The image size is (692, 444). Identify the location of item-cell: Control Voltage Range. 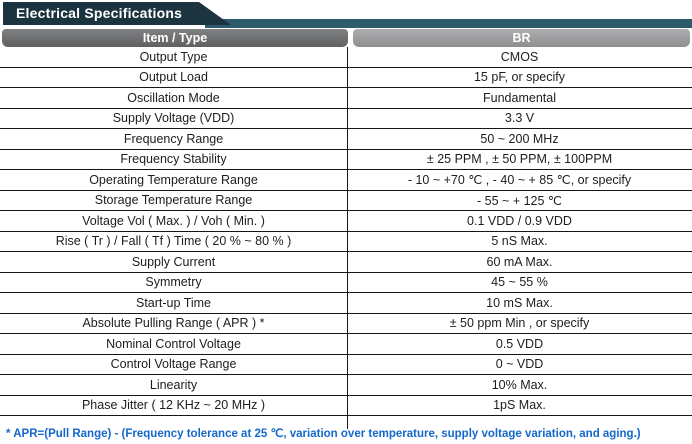
(173, 364).